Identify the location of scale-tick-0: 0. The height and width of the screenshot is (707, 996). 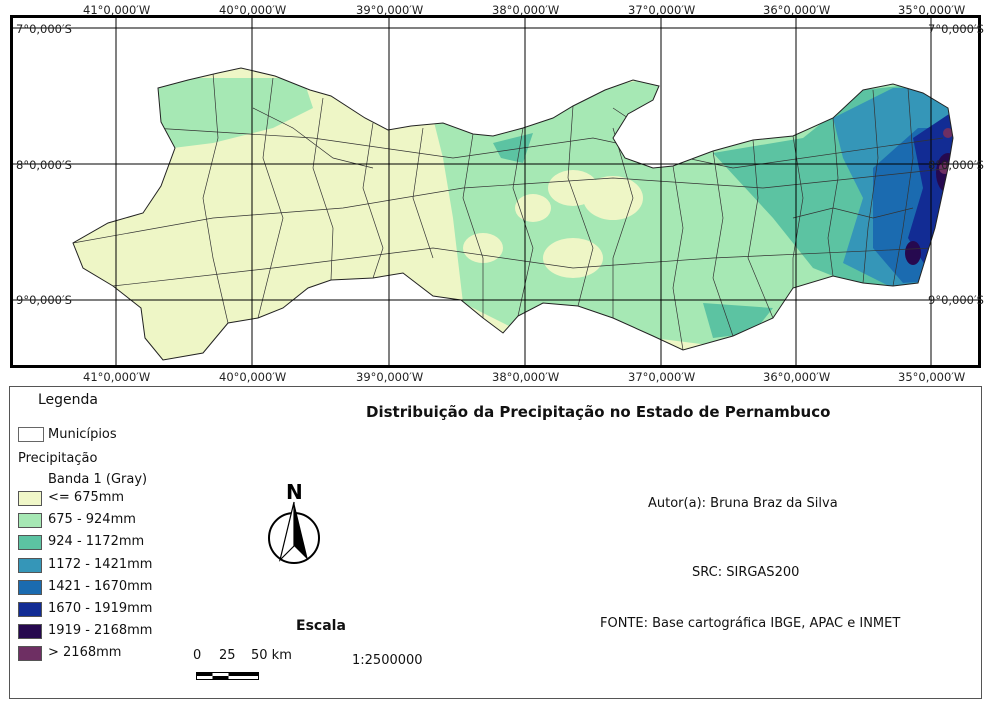
(197, 655).